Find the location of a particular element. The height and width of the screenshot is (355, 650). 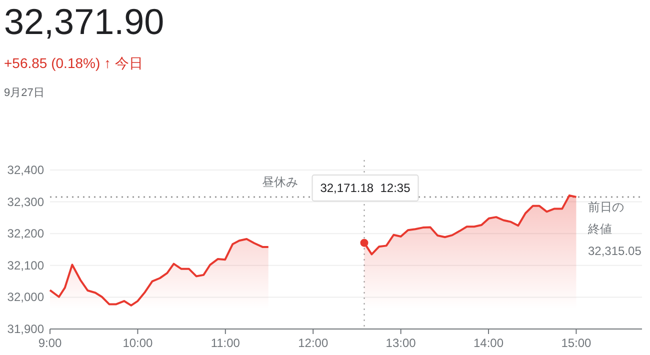

x-tick-label: 14:00 is located at coordinates (489, 343).